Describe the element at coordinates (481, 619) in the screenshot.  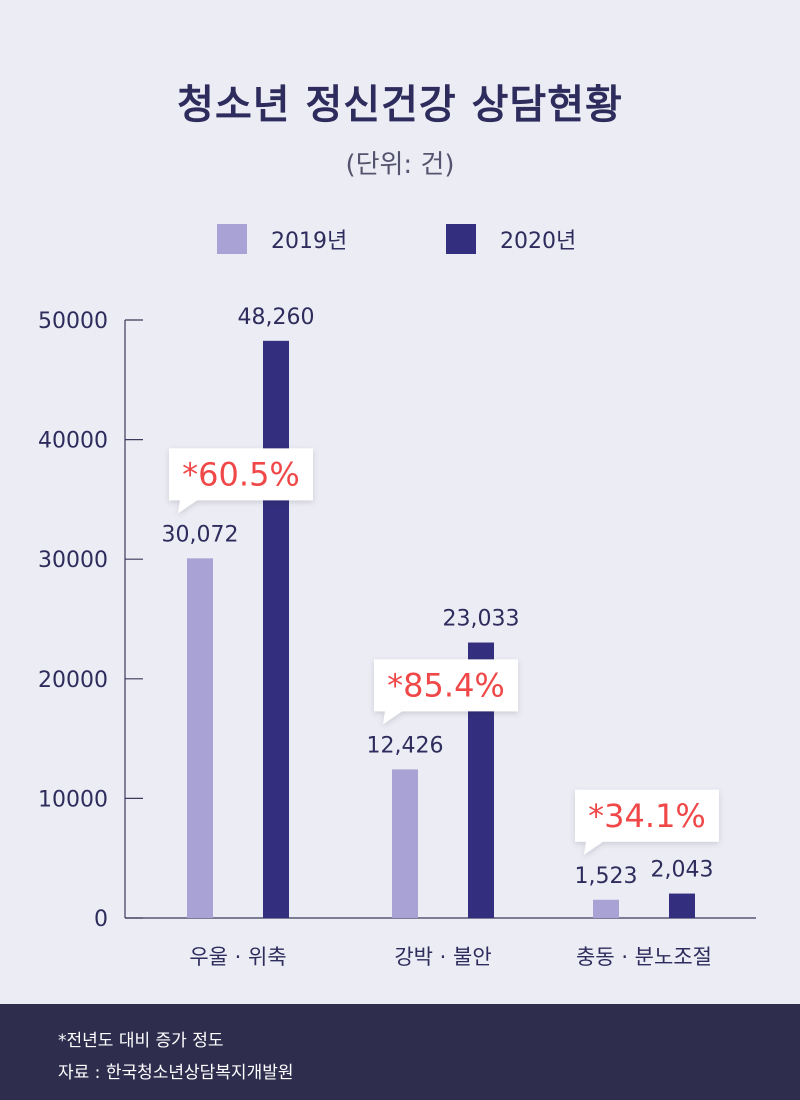
I see `data-label: 23,033` at that location.